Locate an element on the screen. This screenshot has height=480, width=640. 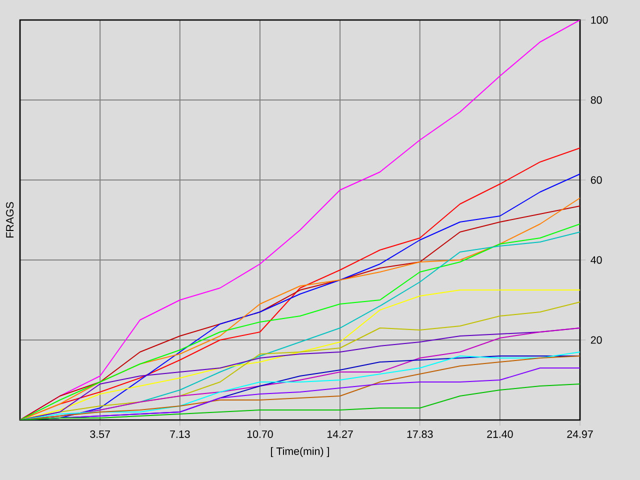
y-tick-label: 100 is located at coordinates (599, 20).